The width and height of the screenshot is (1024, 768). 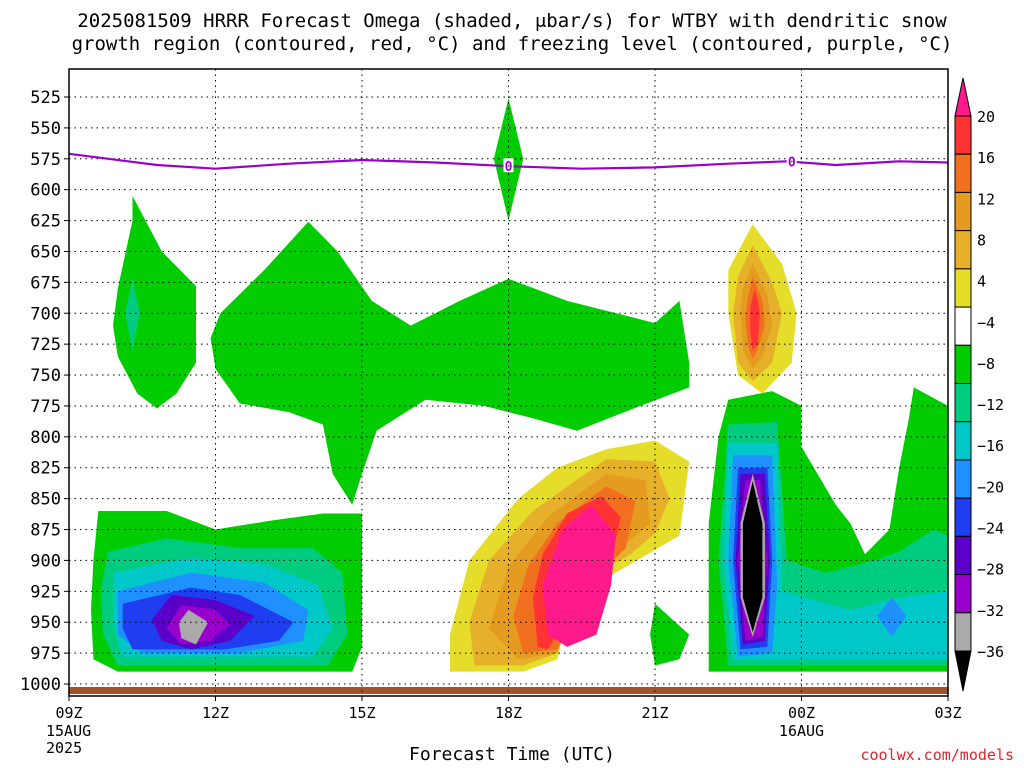 What do you see at coordinates (801, 713) in the screenshot?
I see `x-tick-label-5: 00Z` at bounding box center [801, 713].